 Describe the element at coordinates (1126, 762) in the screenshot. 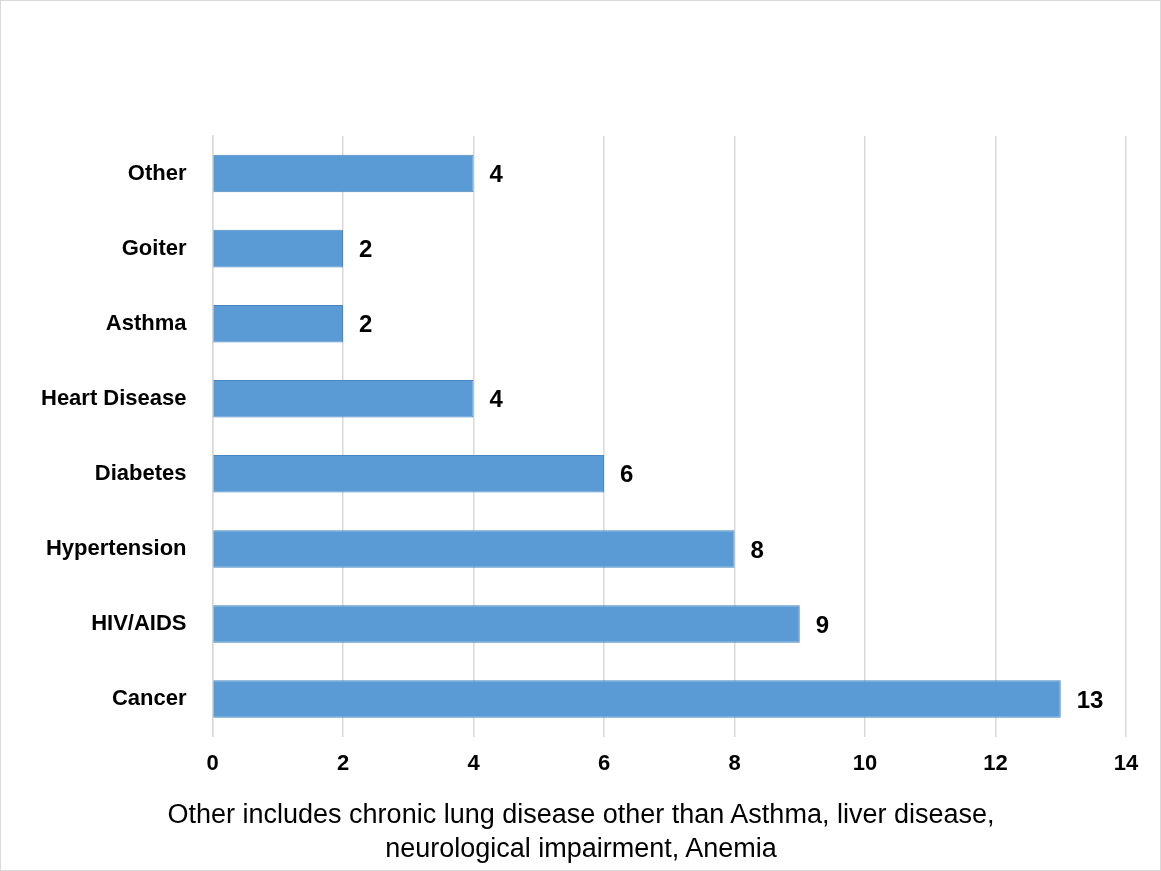

I see `x-tick-label: 14` at that location.